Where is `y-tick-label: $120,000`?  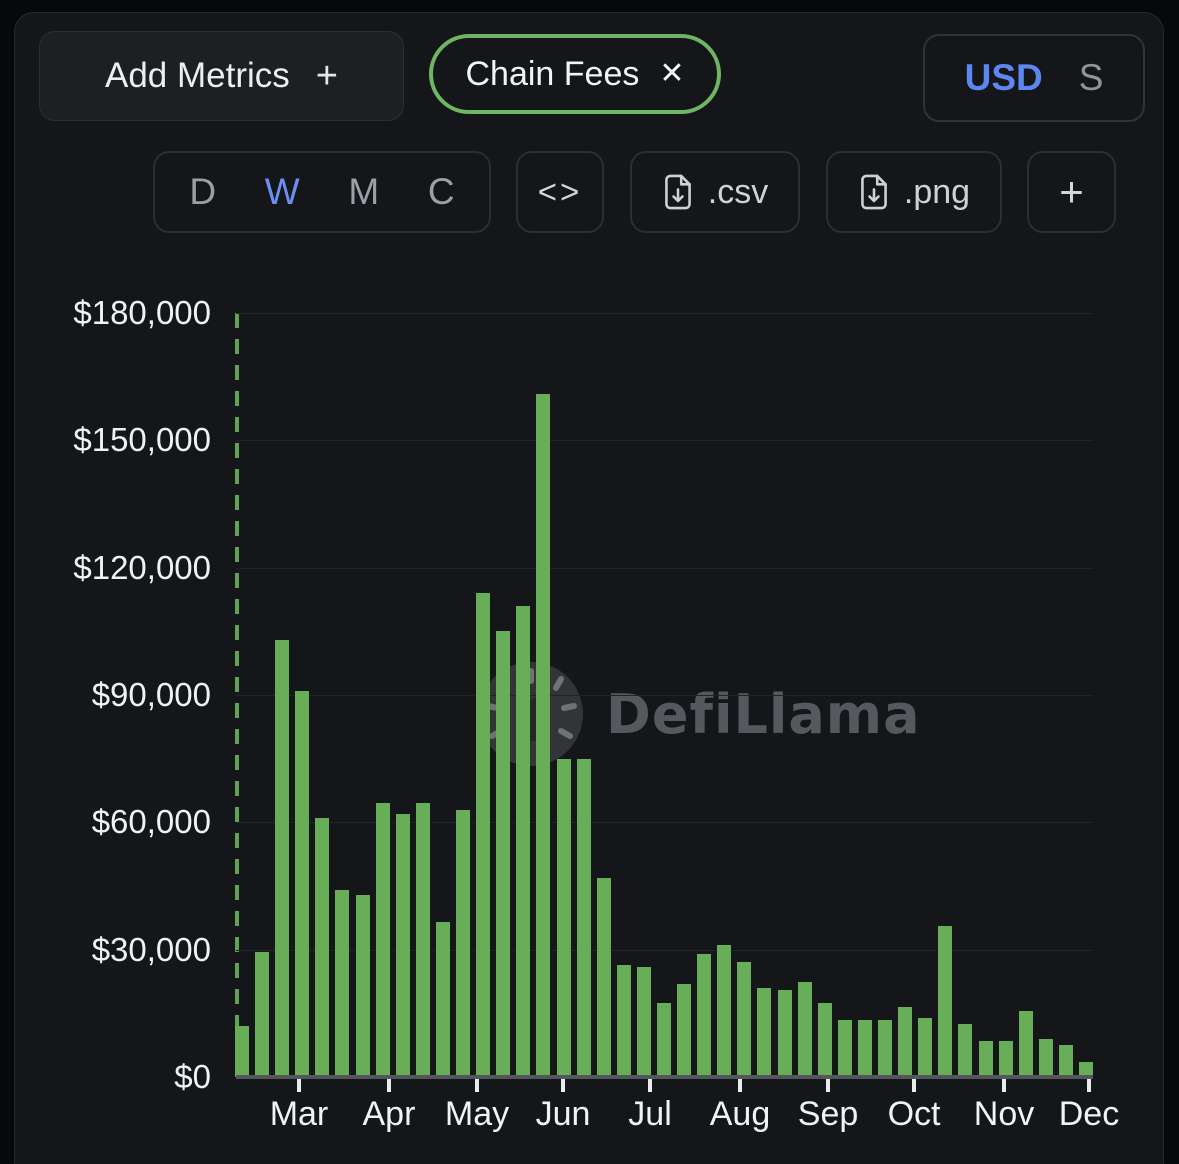
y-tick-label: $120,000 is located at coordinates (142, 567).